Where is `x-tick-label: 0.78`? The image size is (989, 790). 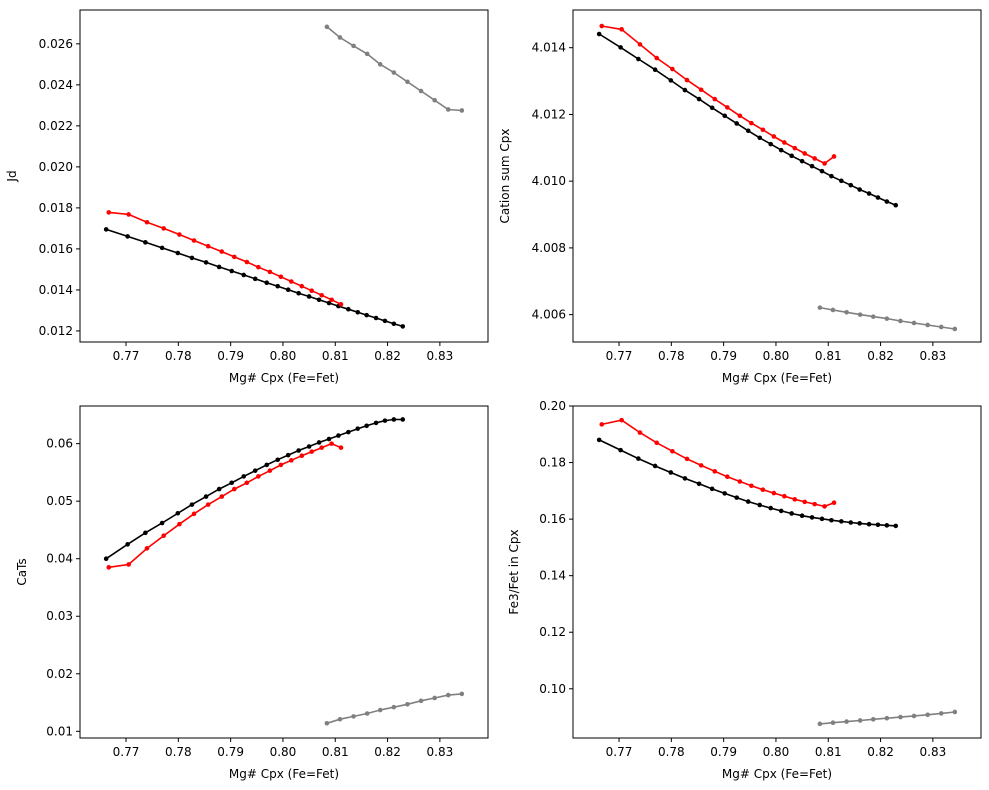
x-tick-label: 0.78 is located at coordinates (671, 752).